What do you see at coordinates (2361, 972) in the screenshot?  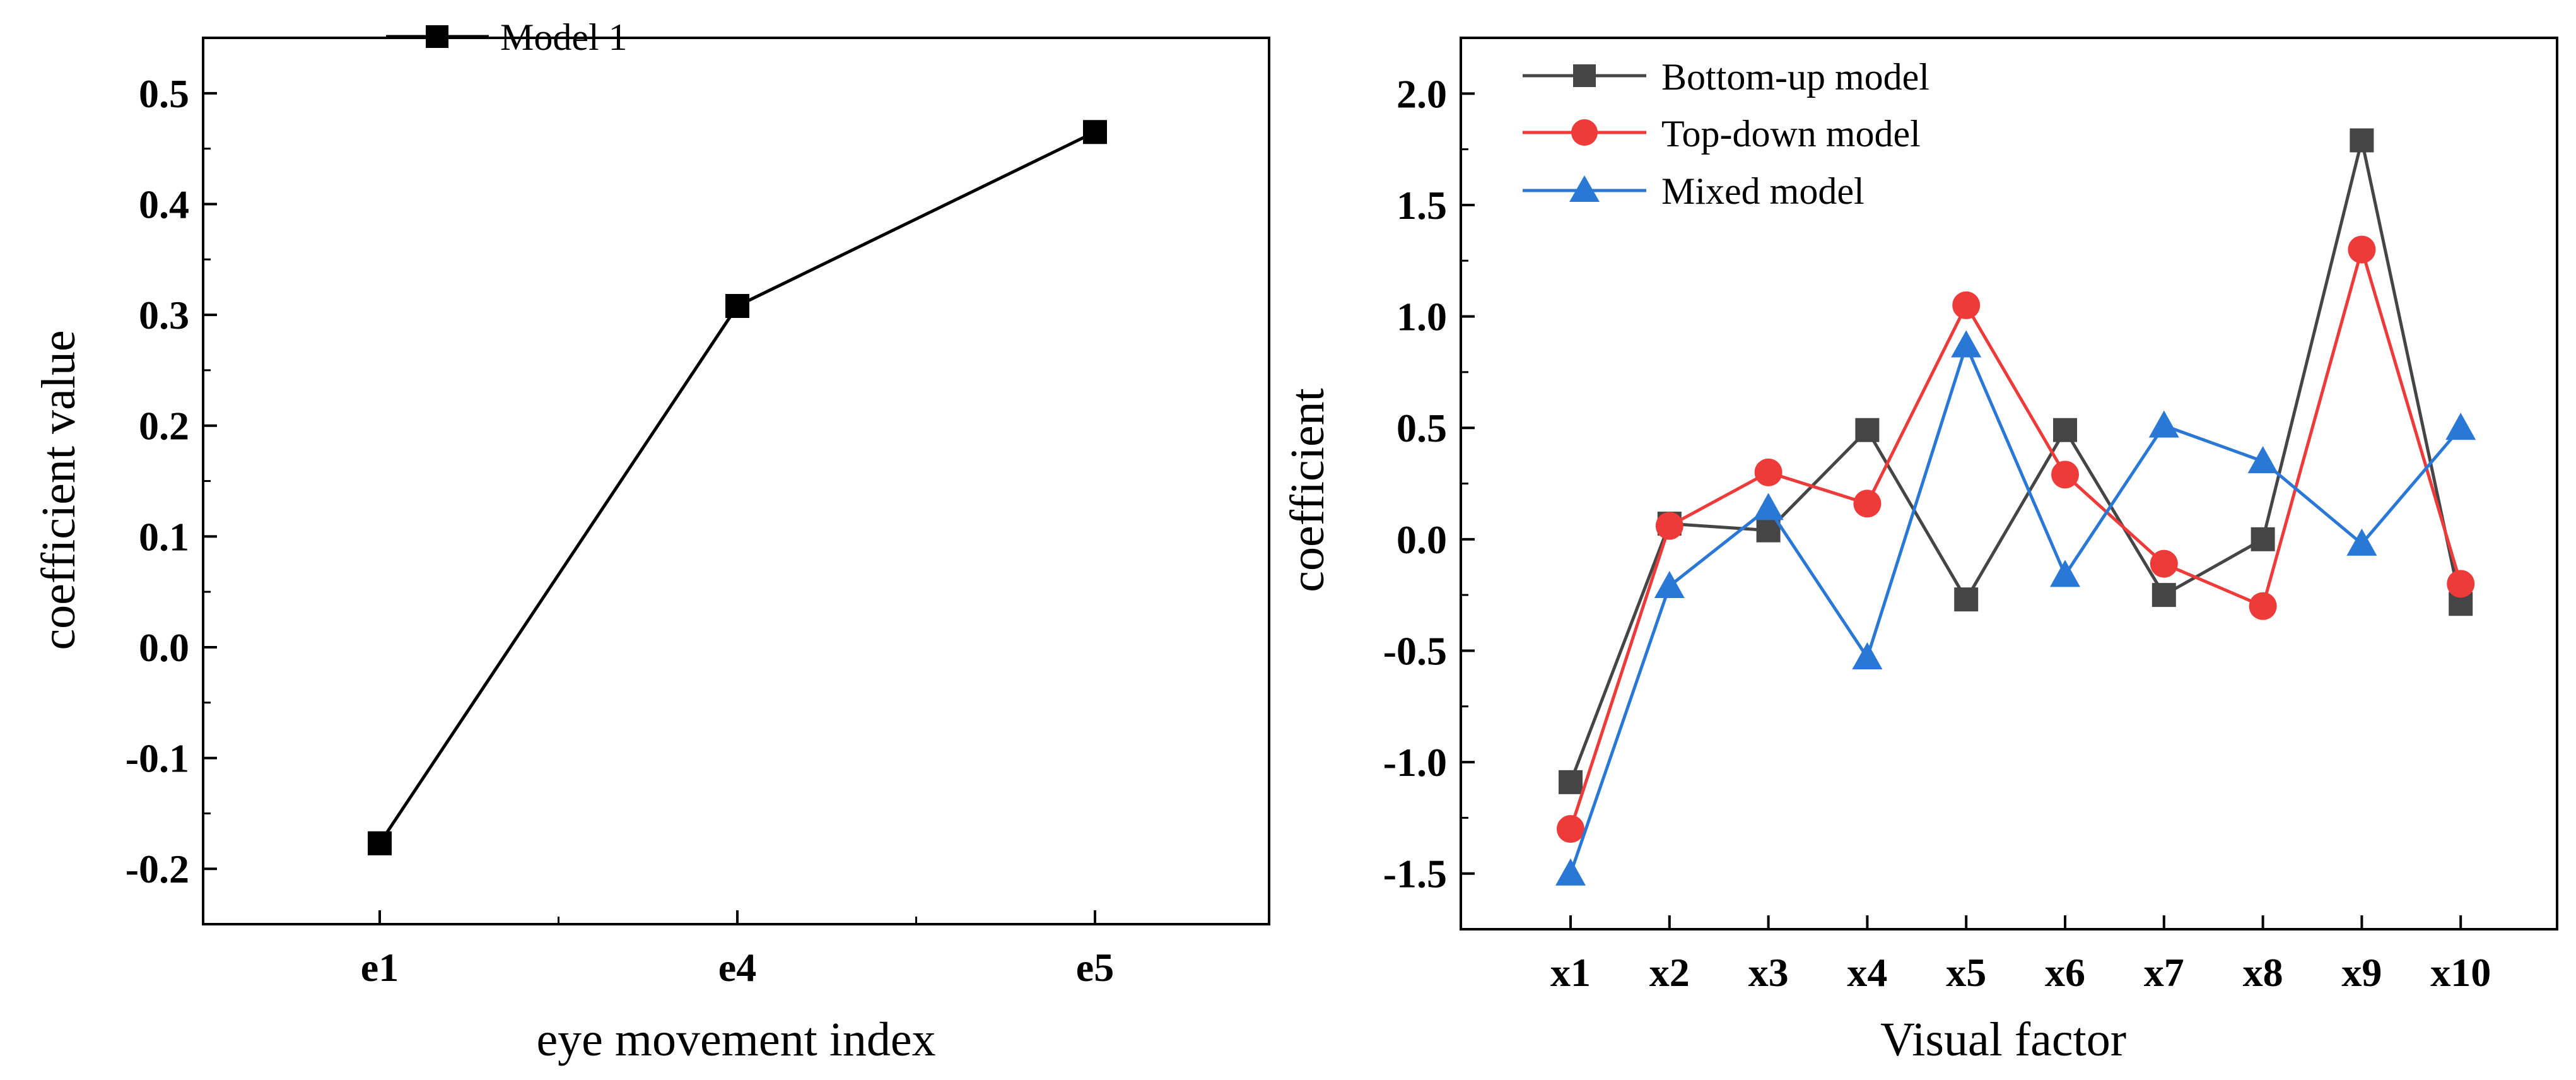 I see `x-tick-label: x9` at bounding box center [2361, 972].